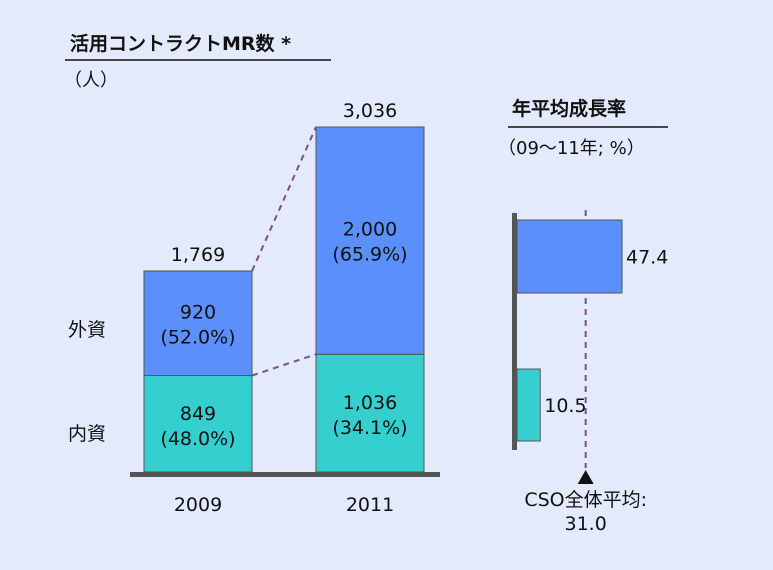  I want to click on growth-value-domestic: 10.5, so click(565, 406).